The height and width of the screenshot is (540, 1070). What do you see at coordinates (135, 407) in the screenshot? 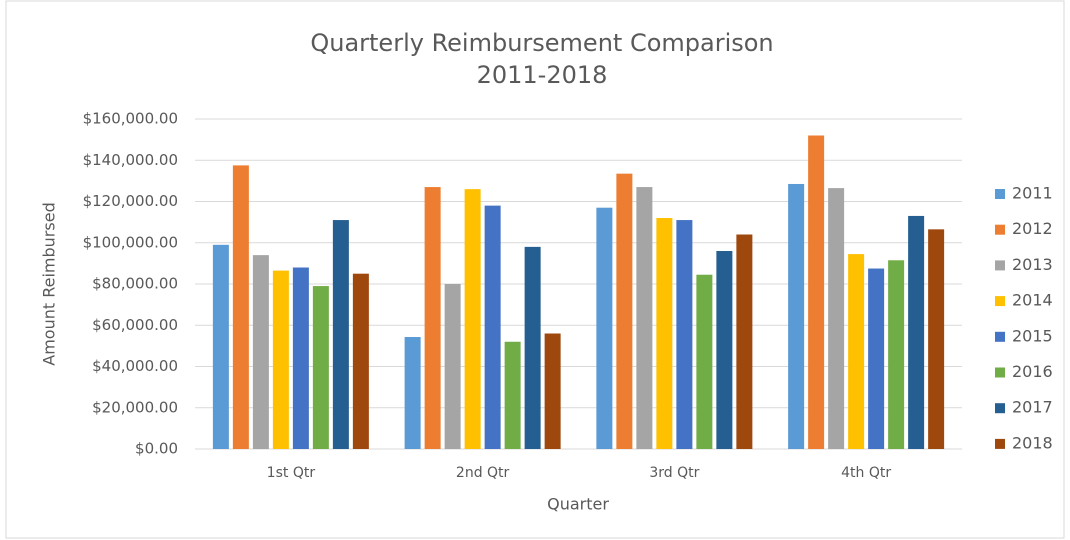
I see `y-tick-label: $20,000.00` at bounding box center [135, 407].